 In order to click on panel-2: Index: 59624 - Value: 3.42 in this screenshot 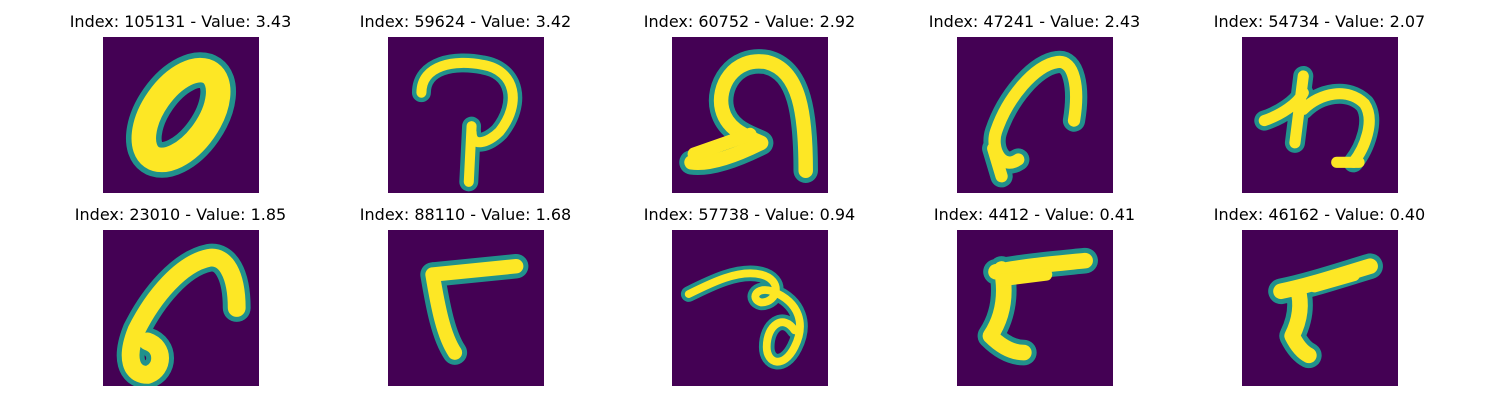, I will do `click(465, 96)`.